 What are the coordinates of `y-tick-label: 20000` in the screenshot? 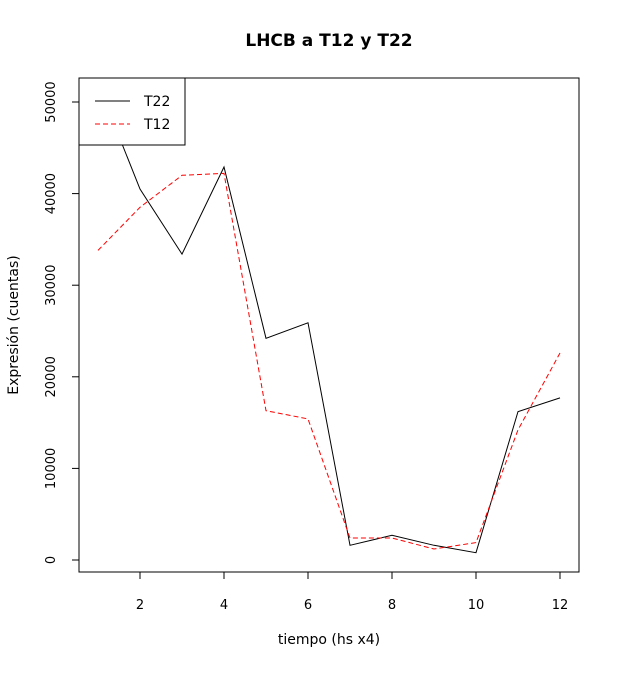 It's located at (51, 376).